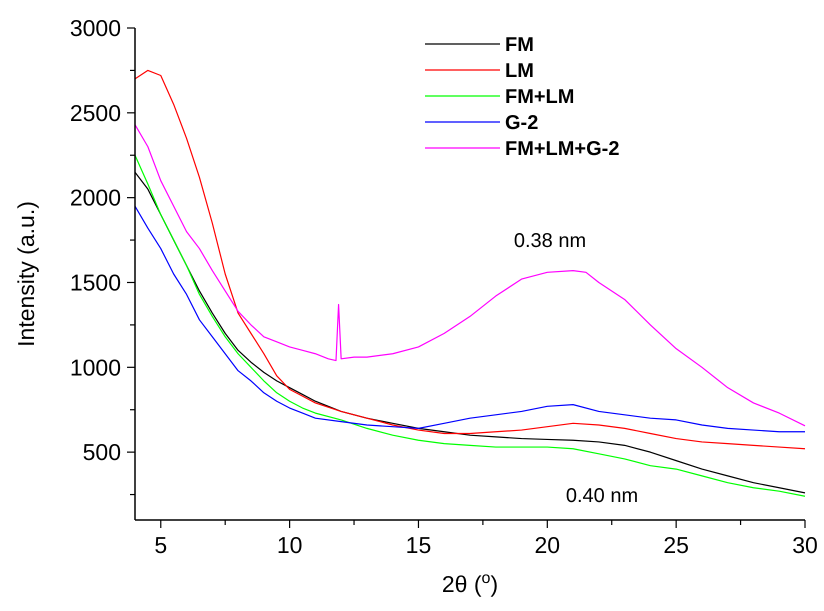 This screenshot has height=611, width=824. What do you see at coordinates (676, 545) in the screenshot?
I see `x-tick-label: 25` at bounding box center [676, 545].